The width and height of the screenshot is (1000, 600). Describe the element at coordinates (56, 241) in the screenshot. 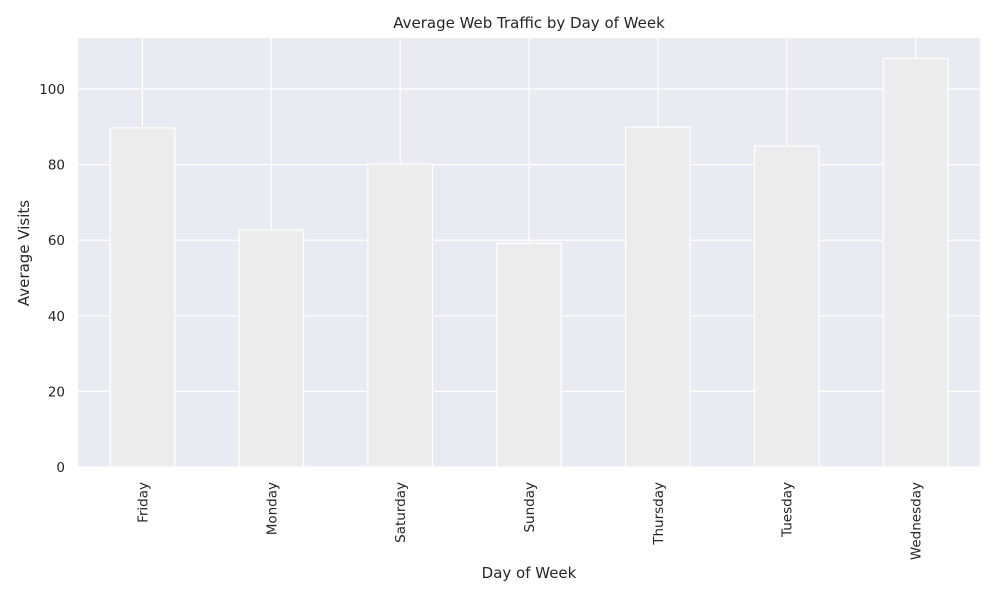

I see `y-tick-label: 60` at that location.